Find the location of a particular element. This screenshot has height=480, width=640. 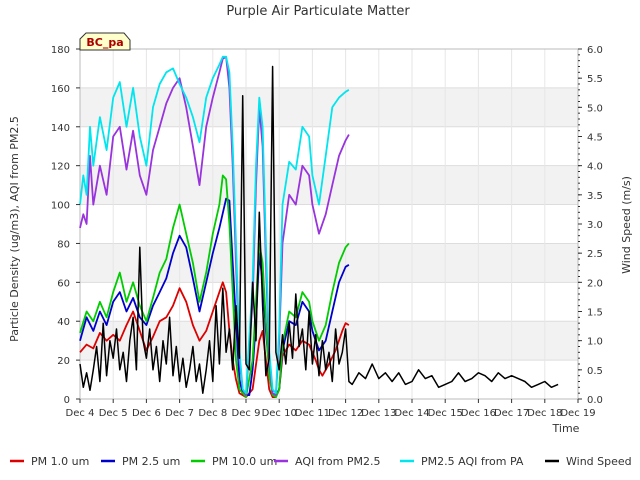

y-tick-label: 160 is located at coordinates (60, 89).